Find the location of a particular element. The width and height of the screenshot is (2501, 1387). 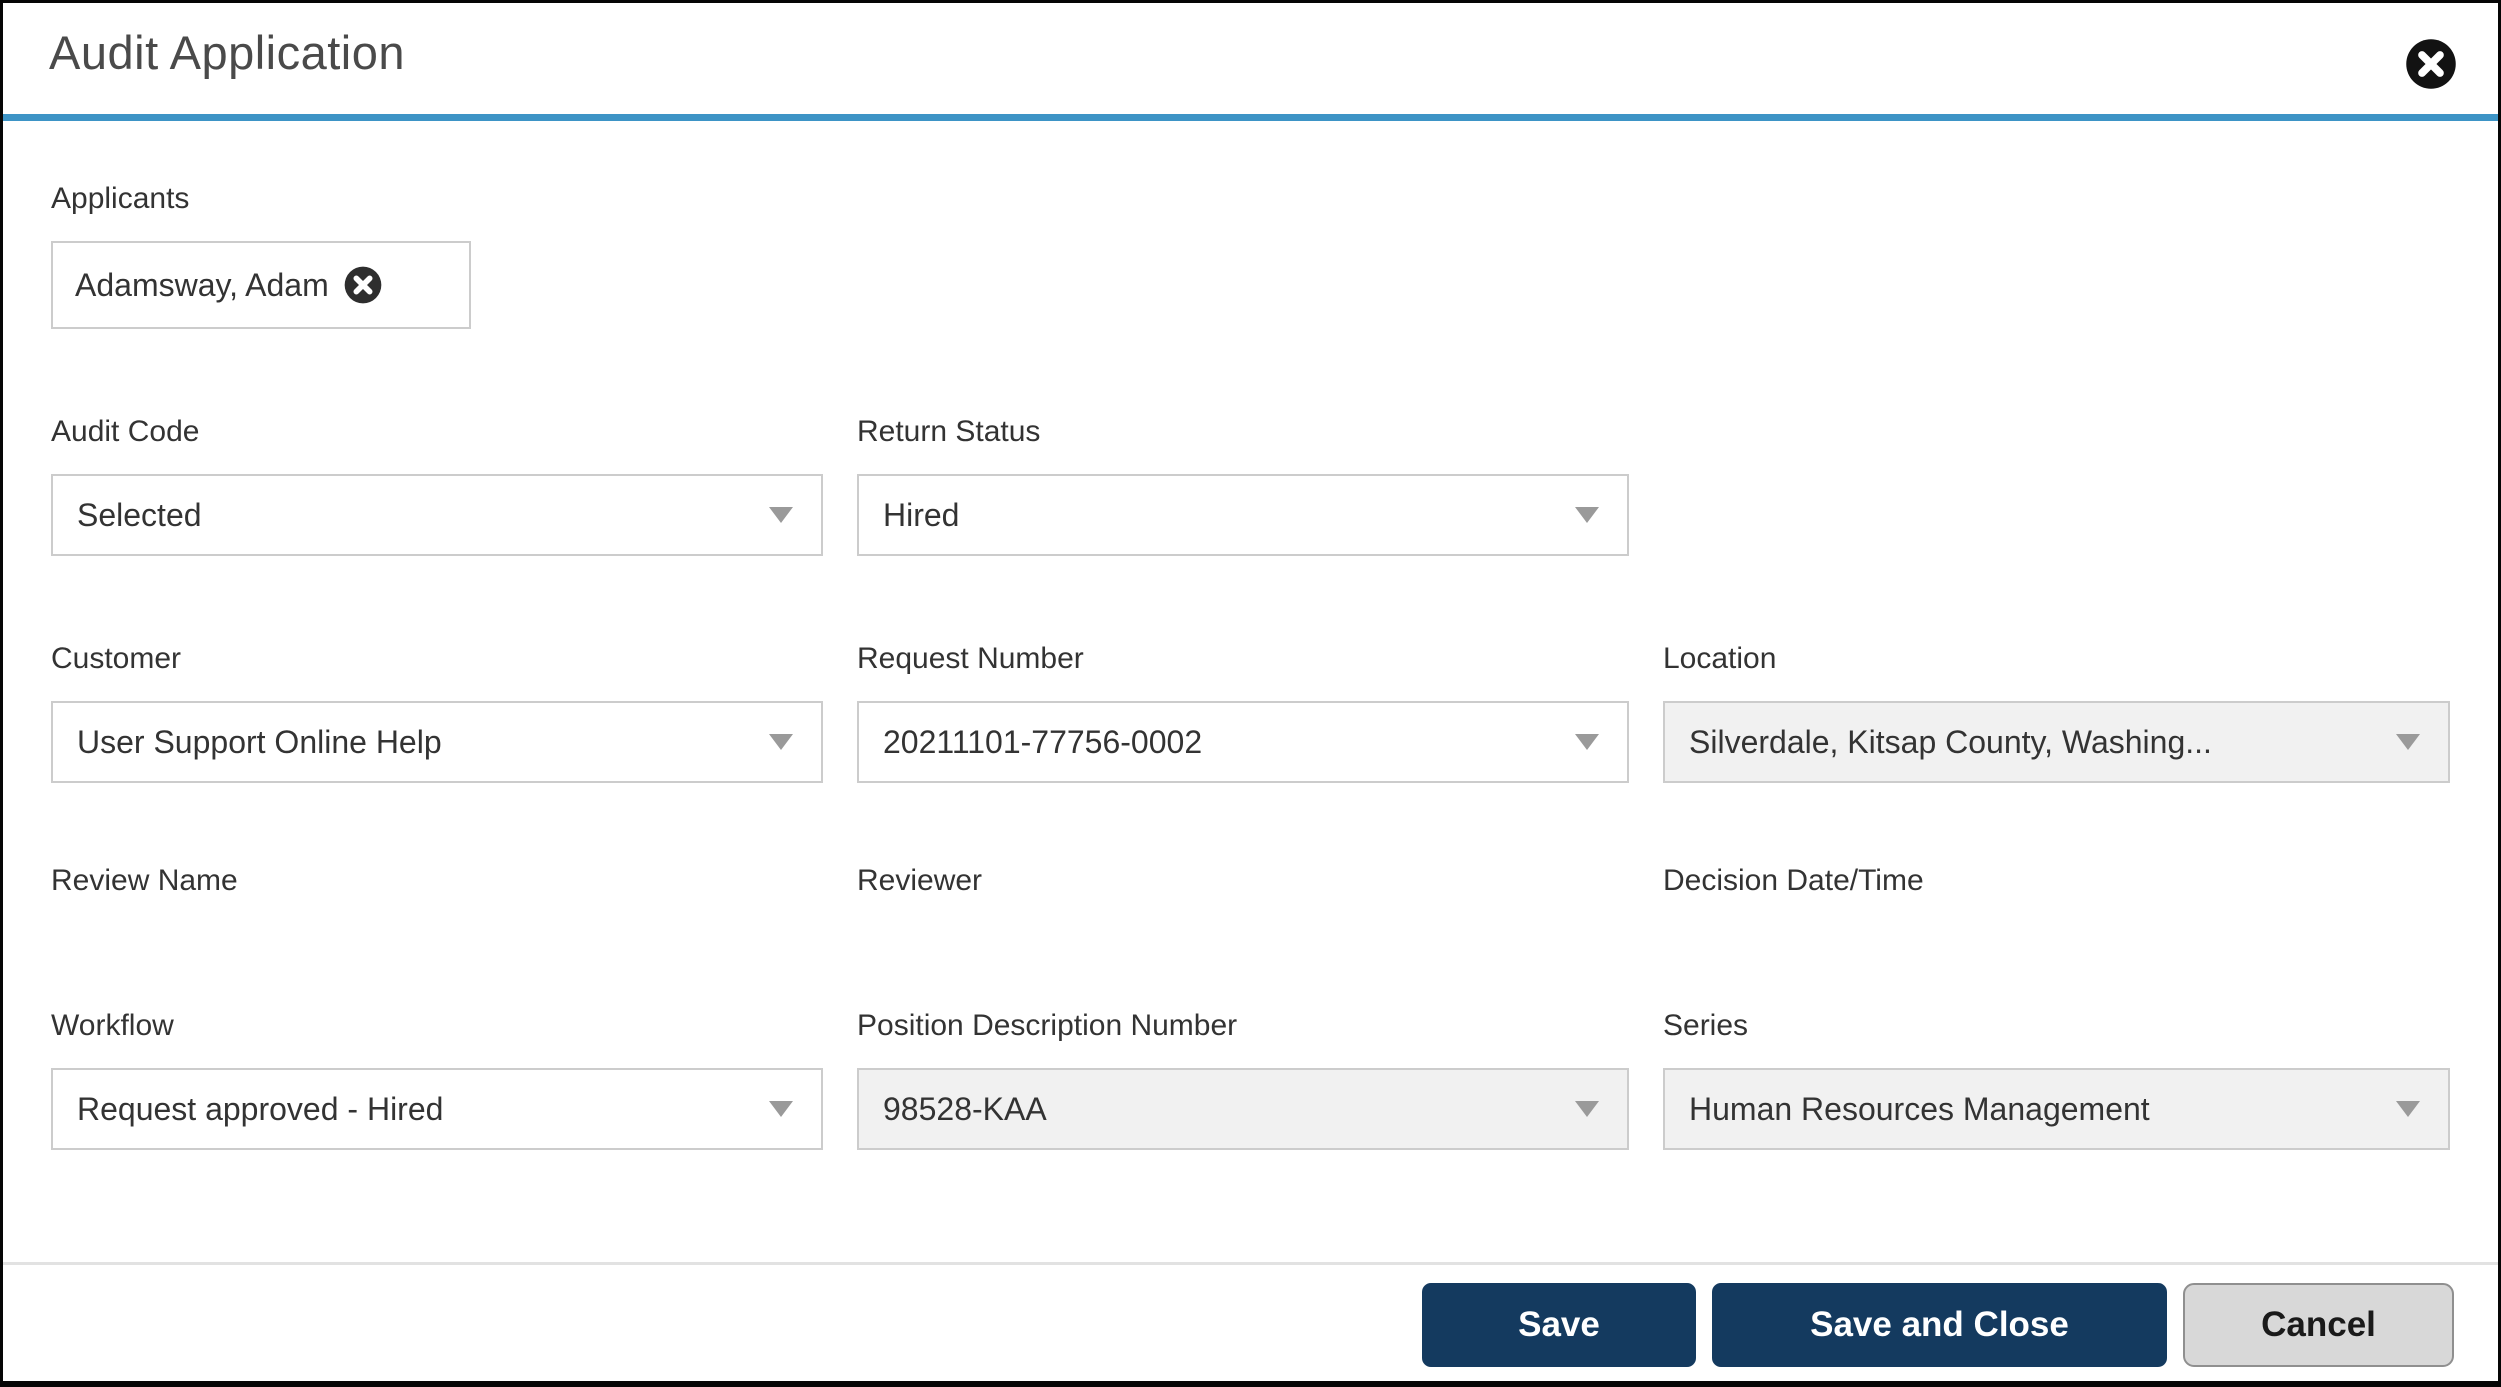

request-number-value: 20211101-77756-0002 is located at coordinates (1043, 741).